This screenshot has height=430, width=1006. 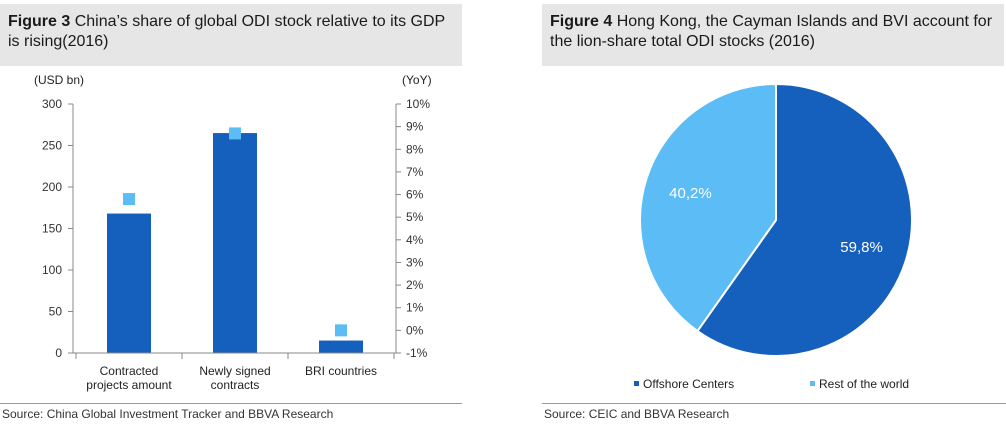 I want to click on pie-data-label: 40,2%, so click(x=690, y=193).